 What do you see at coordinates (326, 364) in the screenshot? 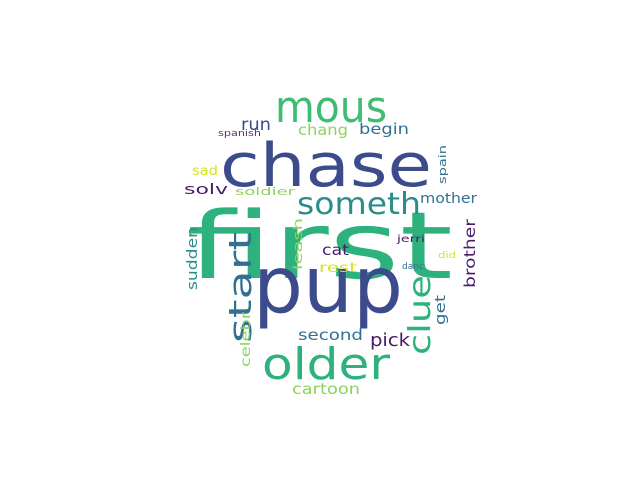
I see `word-older: older` at bounding box center [326, 364].